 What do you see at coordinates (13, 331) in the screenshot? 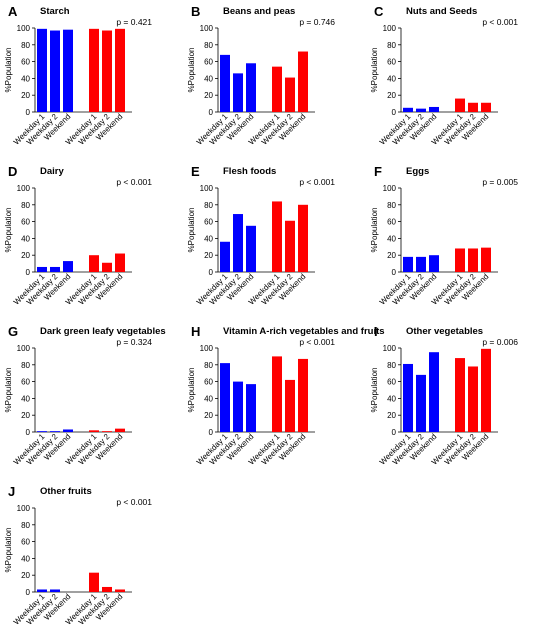
I see `panel-letter: G` at bounding box center [13, 331].